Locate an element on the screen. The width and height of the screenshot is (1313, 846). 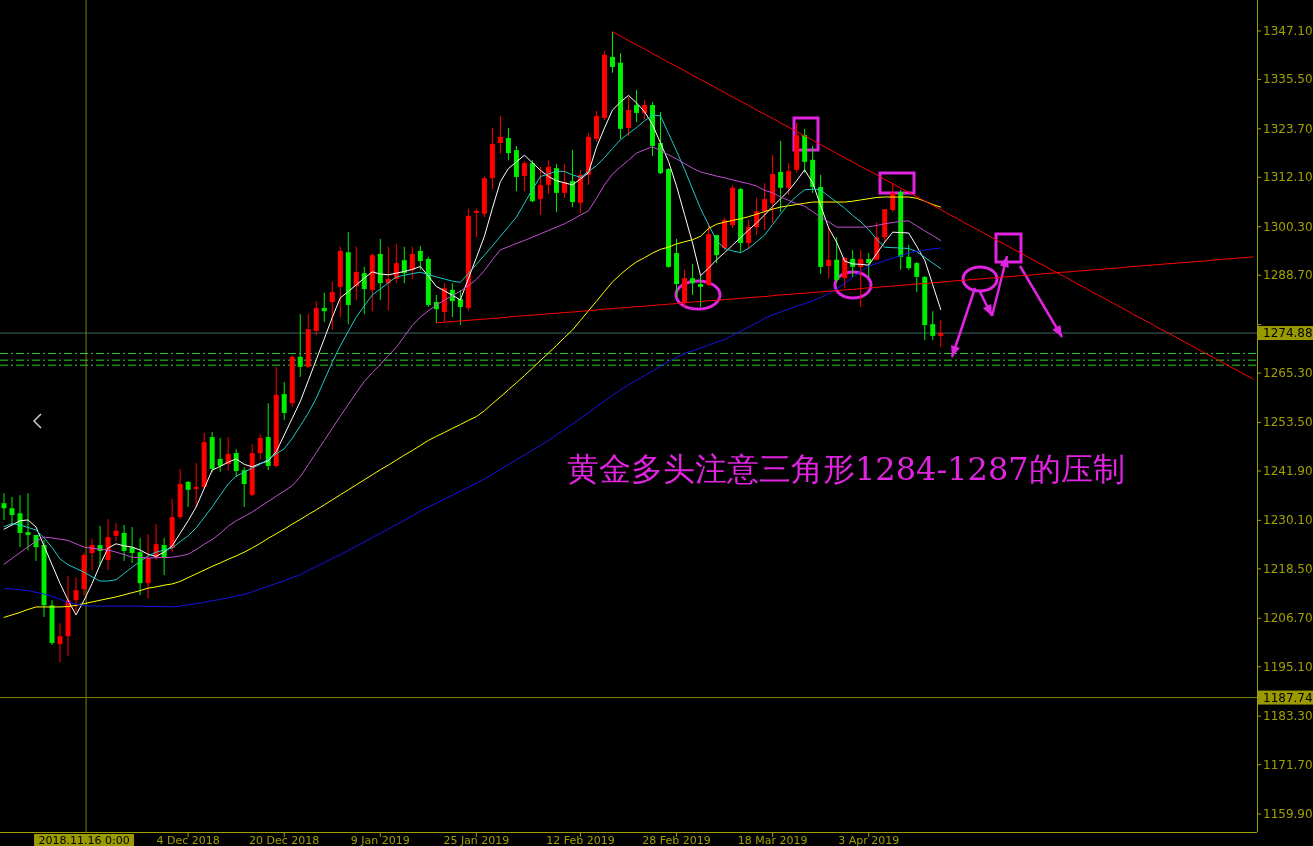
y-tick-label: 1230.10 is located at coordinates (1288, 520).